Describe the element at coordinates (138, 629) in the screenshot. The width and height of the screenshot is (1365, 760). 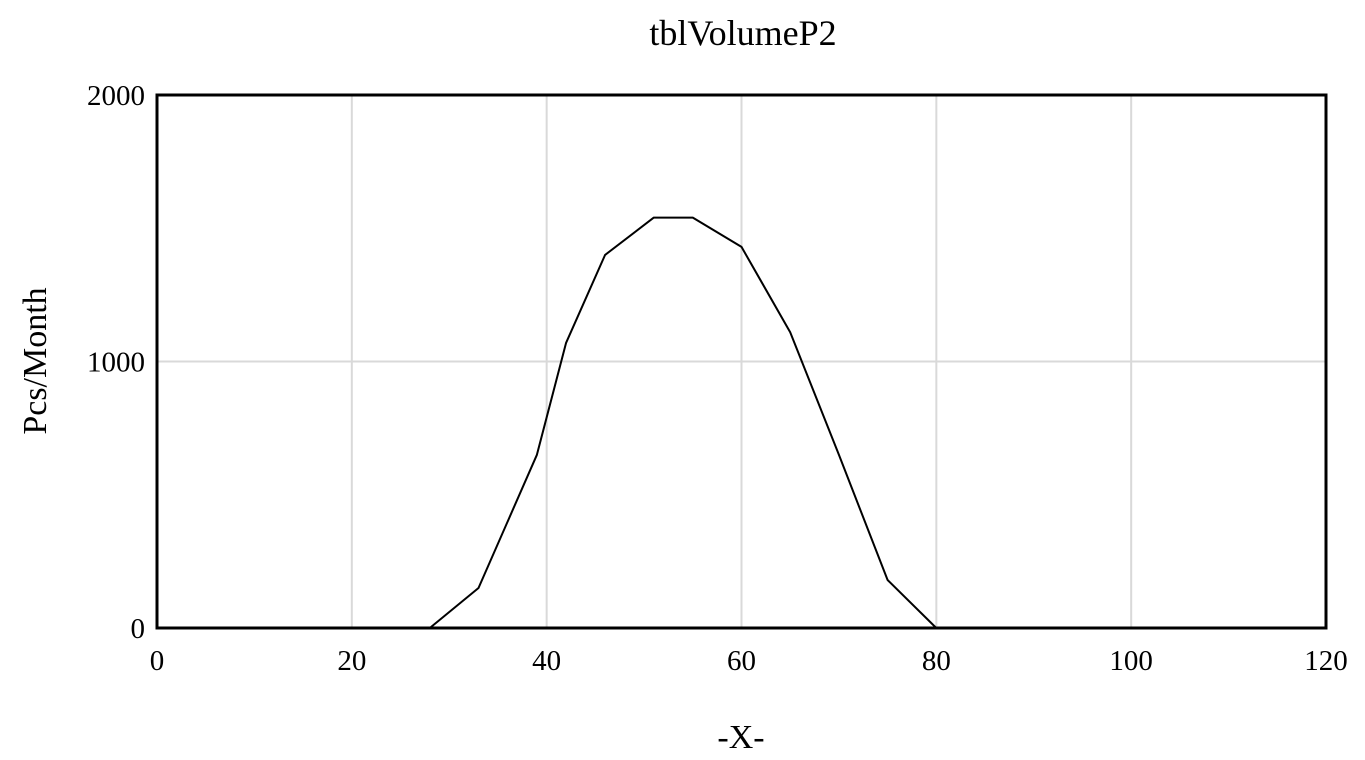
I see `y-tick-label: 0` at that location.